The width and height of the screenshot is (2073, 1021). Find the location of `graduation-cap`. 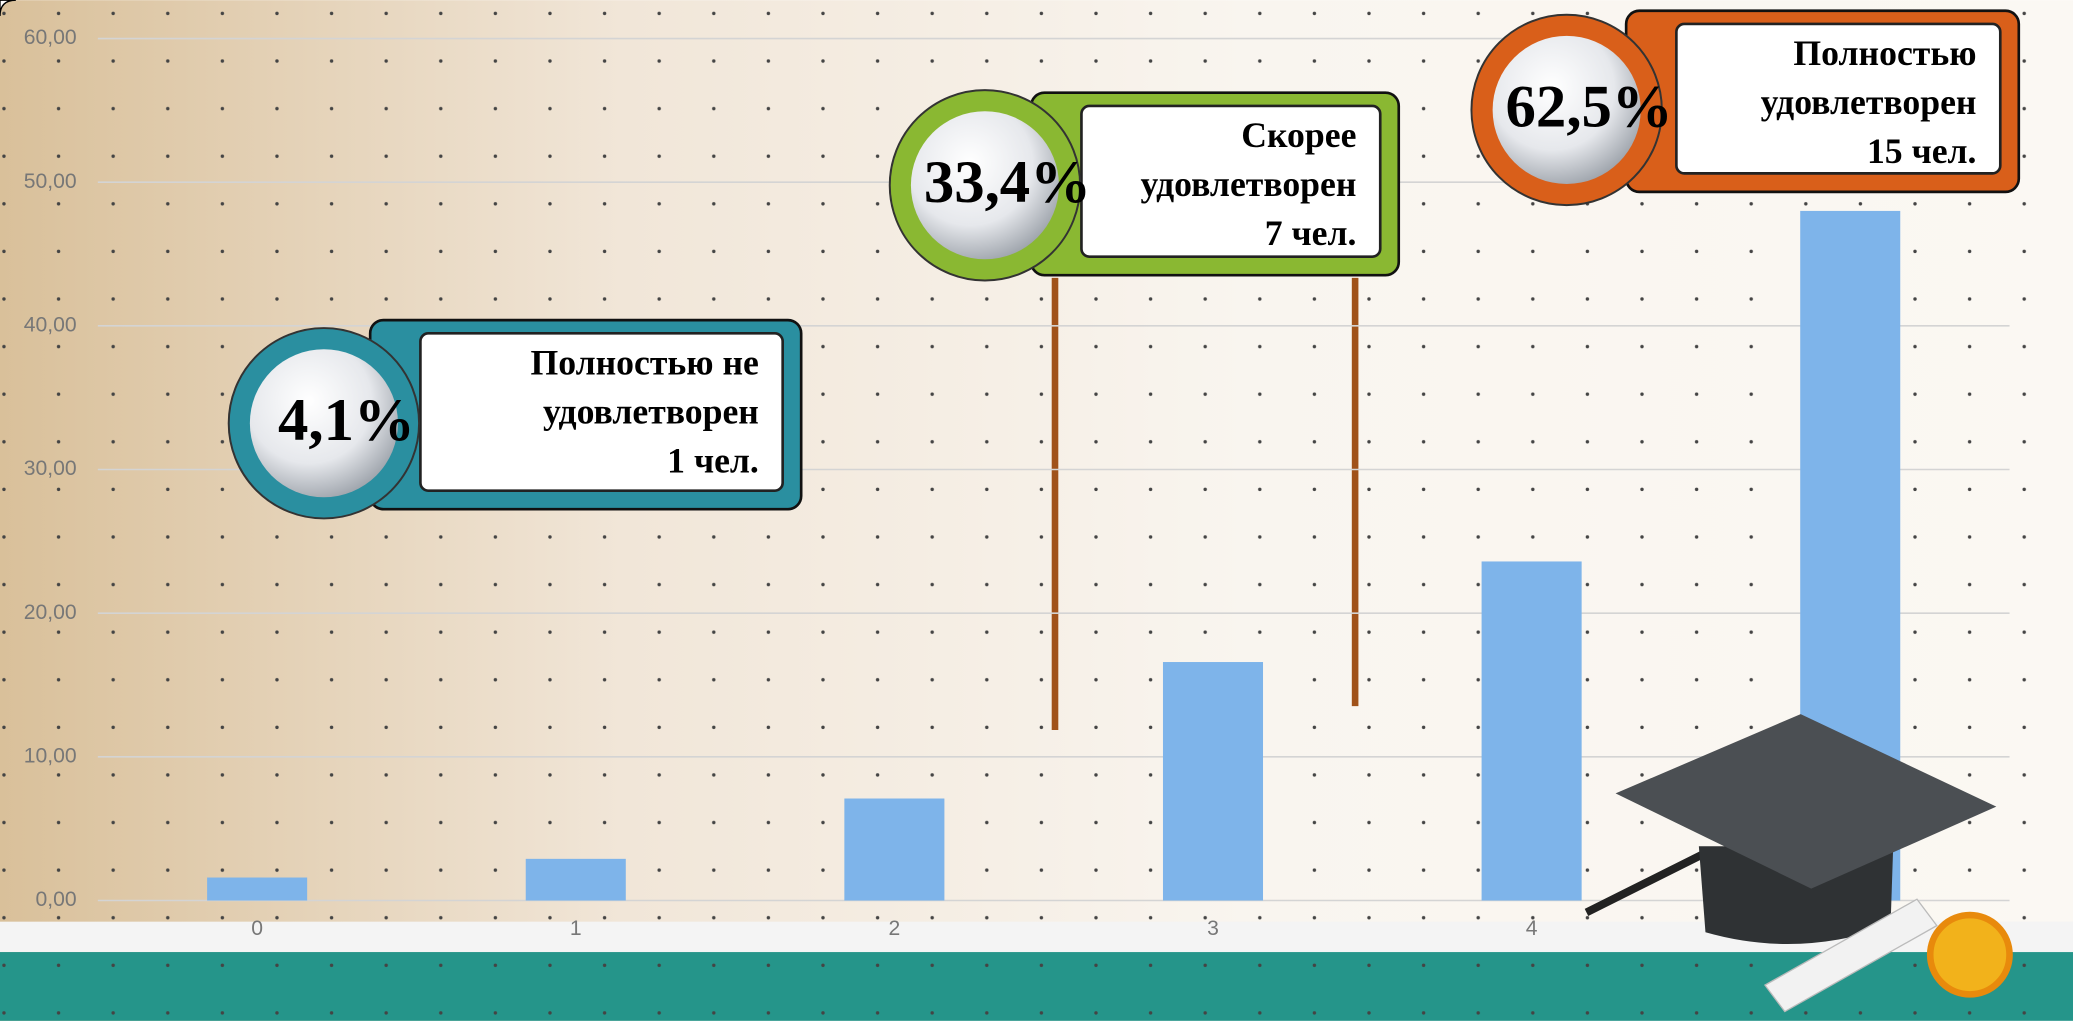

graduation-cap is located at coordinates (1798, 863).